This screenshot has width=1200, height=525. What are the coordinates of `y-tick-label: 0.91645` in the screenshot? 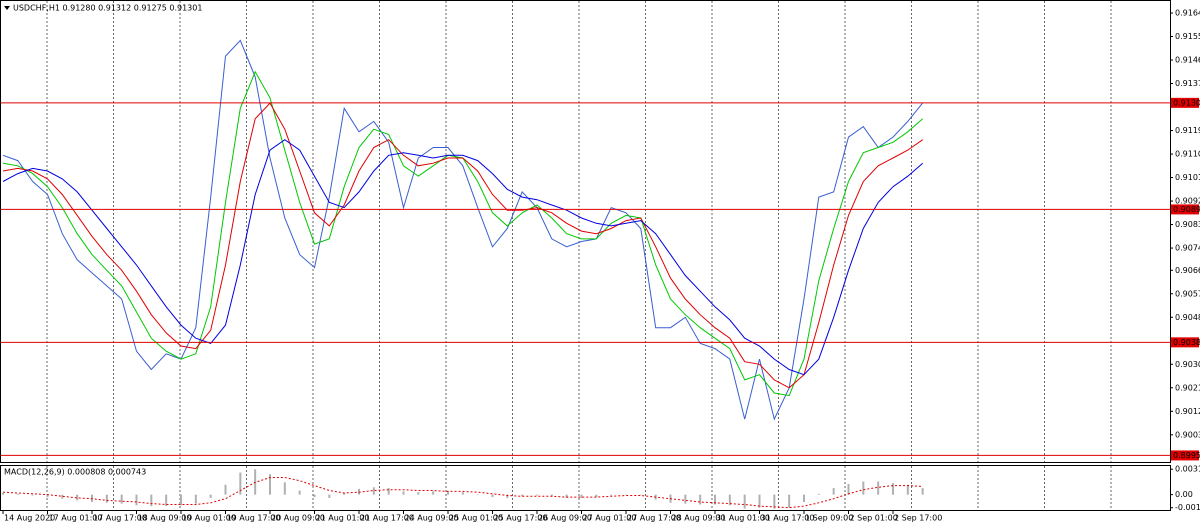 It's located at (1187, 13).